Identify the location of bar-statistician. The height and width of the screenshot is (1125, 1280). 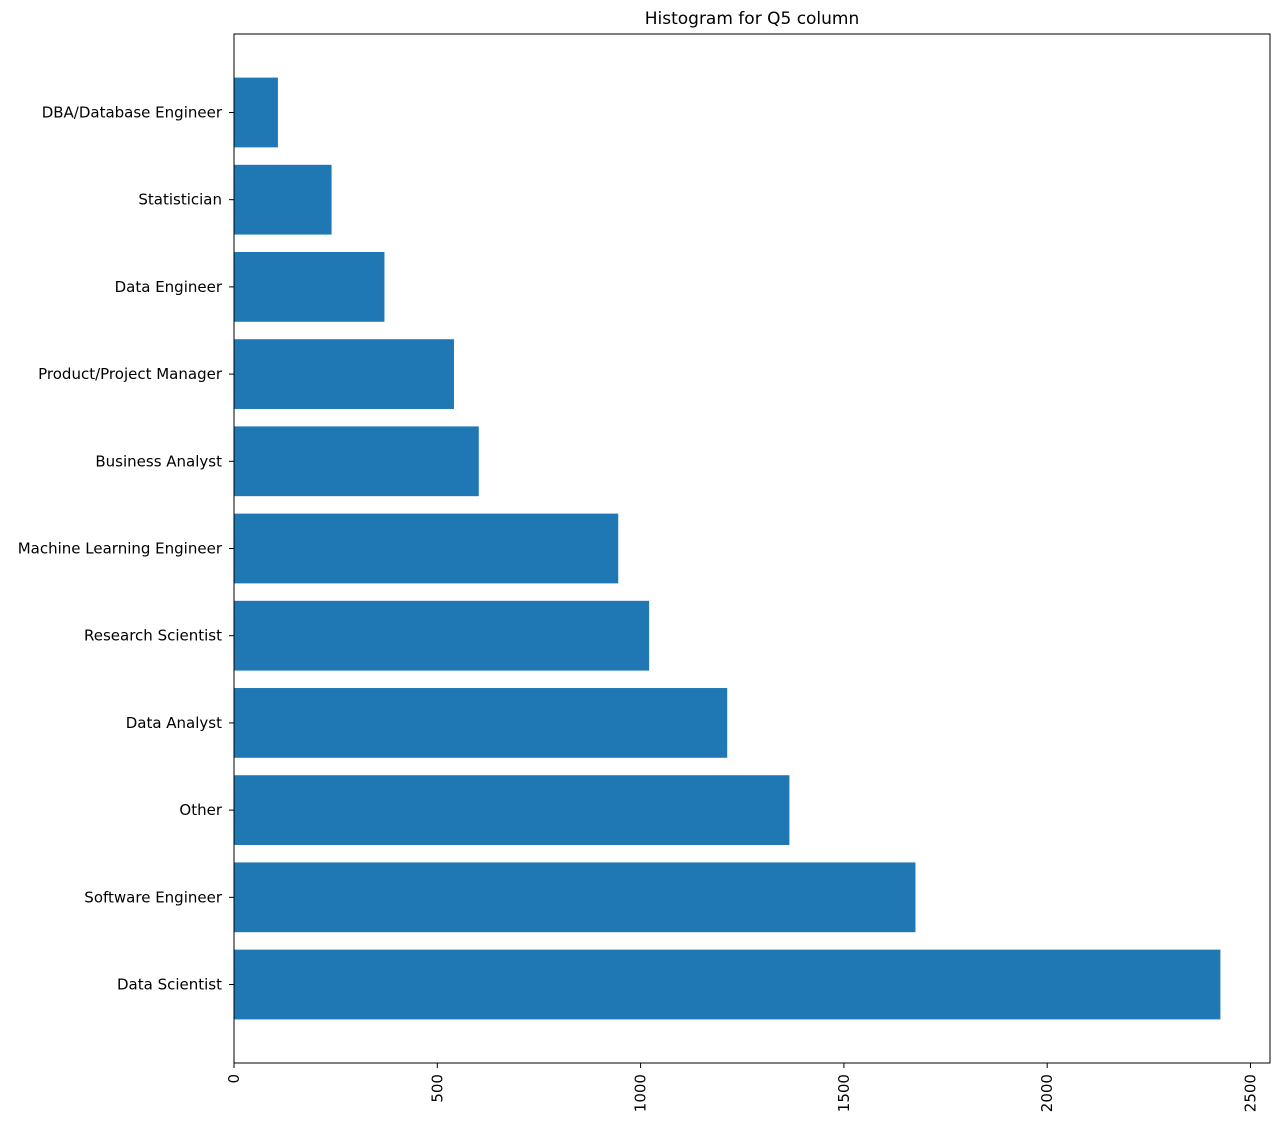
(283, 199).